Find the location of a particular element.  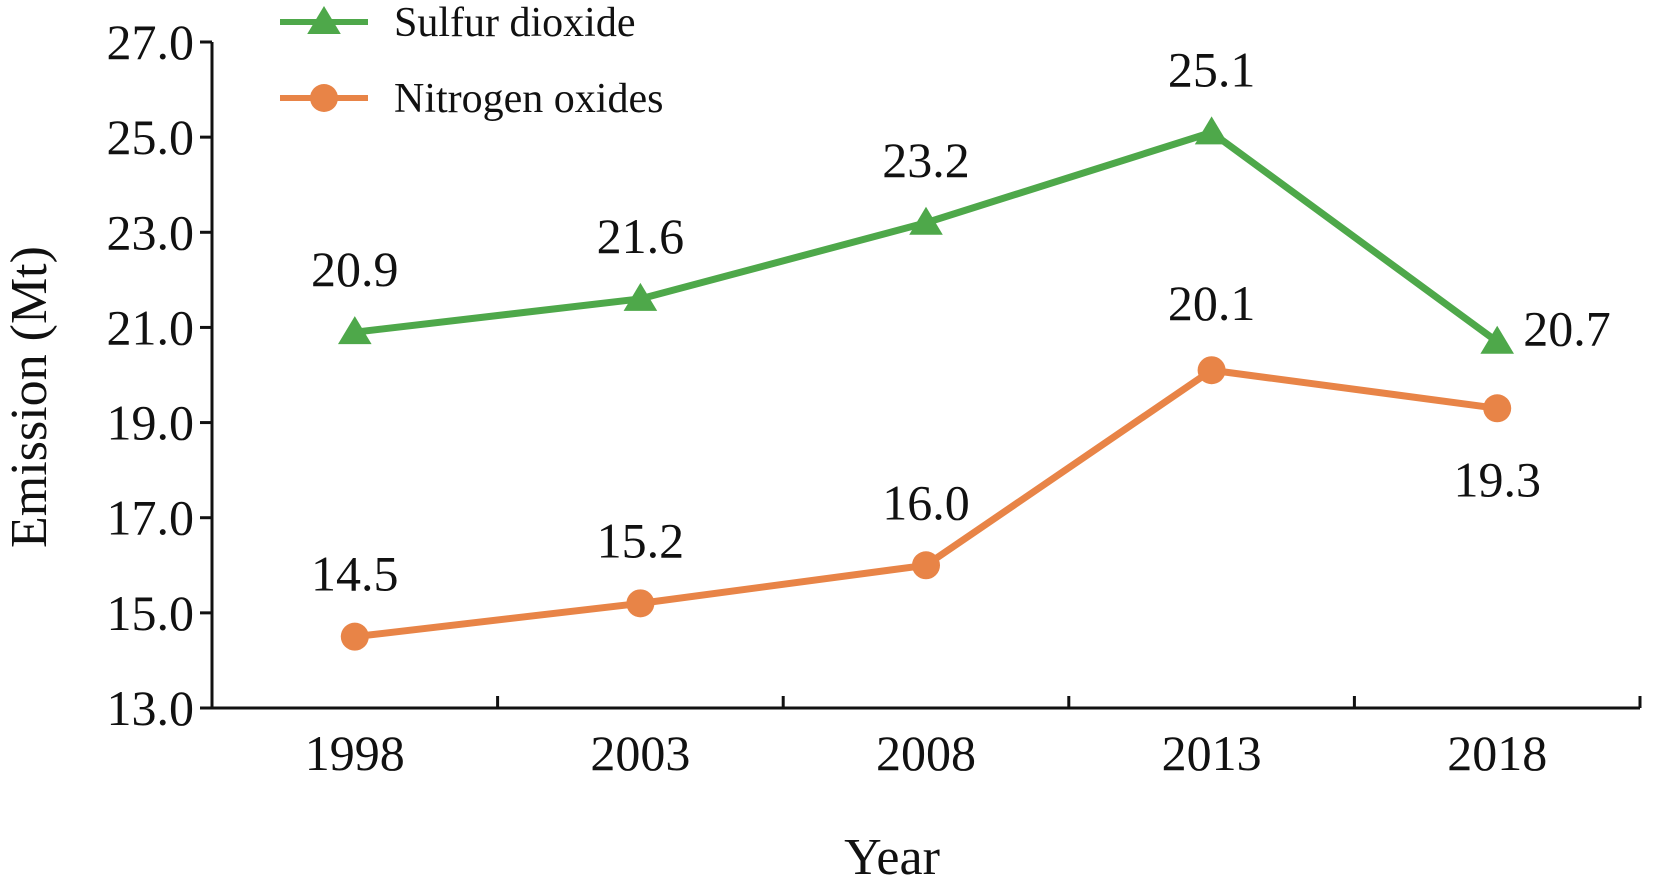

y-tick-label: 25.0 is located at coordinates (151, 137).